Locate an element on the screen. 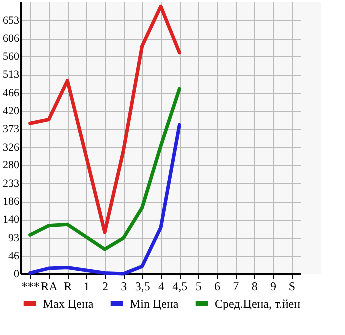 This screenshot has width=345, height=335. x-tick-label: 6 is located at coordinates (217, 287).